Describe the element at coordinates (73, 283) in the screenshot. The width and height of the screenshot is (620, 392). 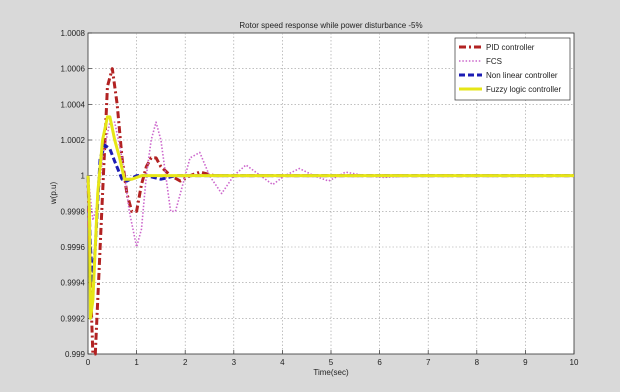
I see `y-tick-label: 0.9994` at that location.